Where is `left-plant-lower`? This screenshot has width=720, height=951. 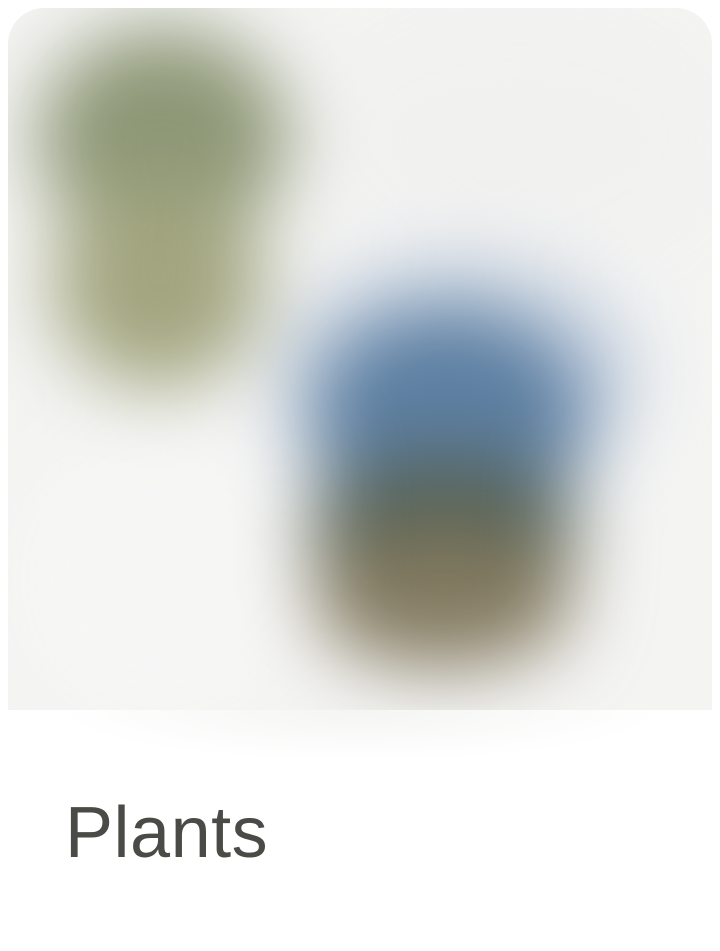
left-plant-lower is located at coordinates (158, 283).